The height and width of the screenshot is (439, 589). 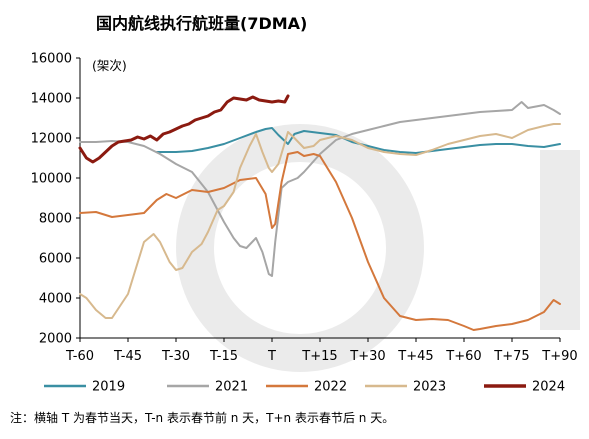 I want to click on y-unit-label: (架次), so click(x=109, y=65).